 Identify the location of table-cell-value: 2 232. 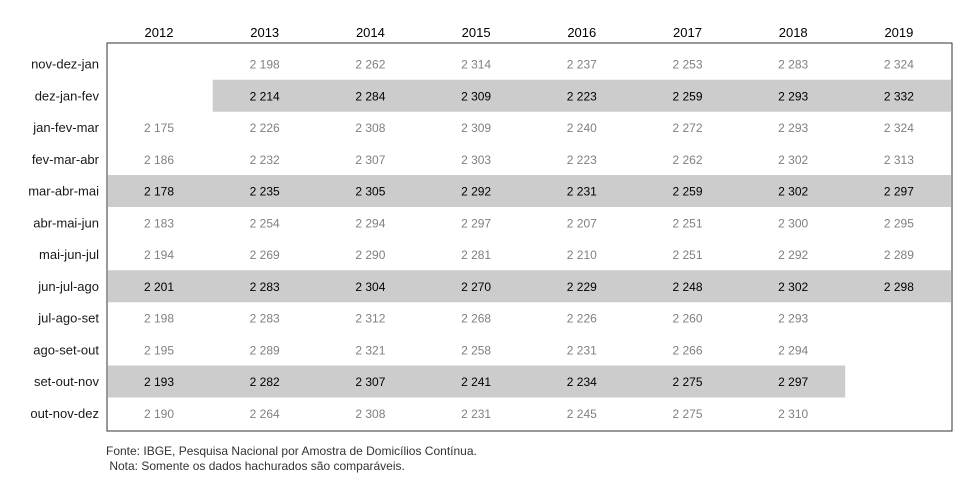
(265, 160).